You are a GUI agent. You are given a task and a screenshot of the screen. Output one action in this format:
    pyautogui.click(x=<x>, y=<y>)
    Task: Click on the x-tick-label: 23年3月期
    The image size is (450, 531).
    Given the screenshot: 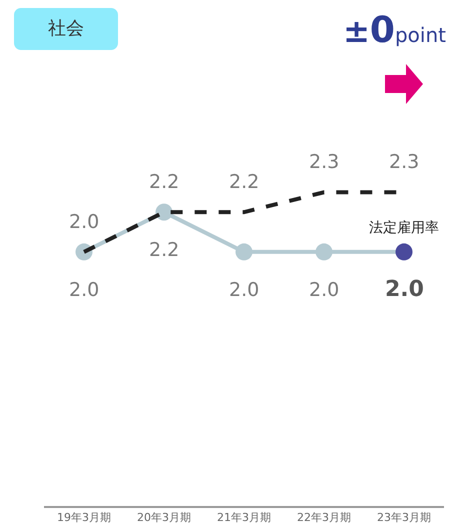 What is the action you would take?
    pyautogui.click(x=404, y=517)
    